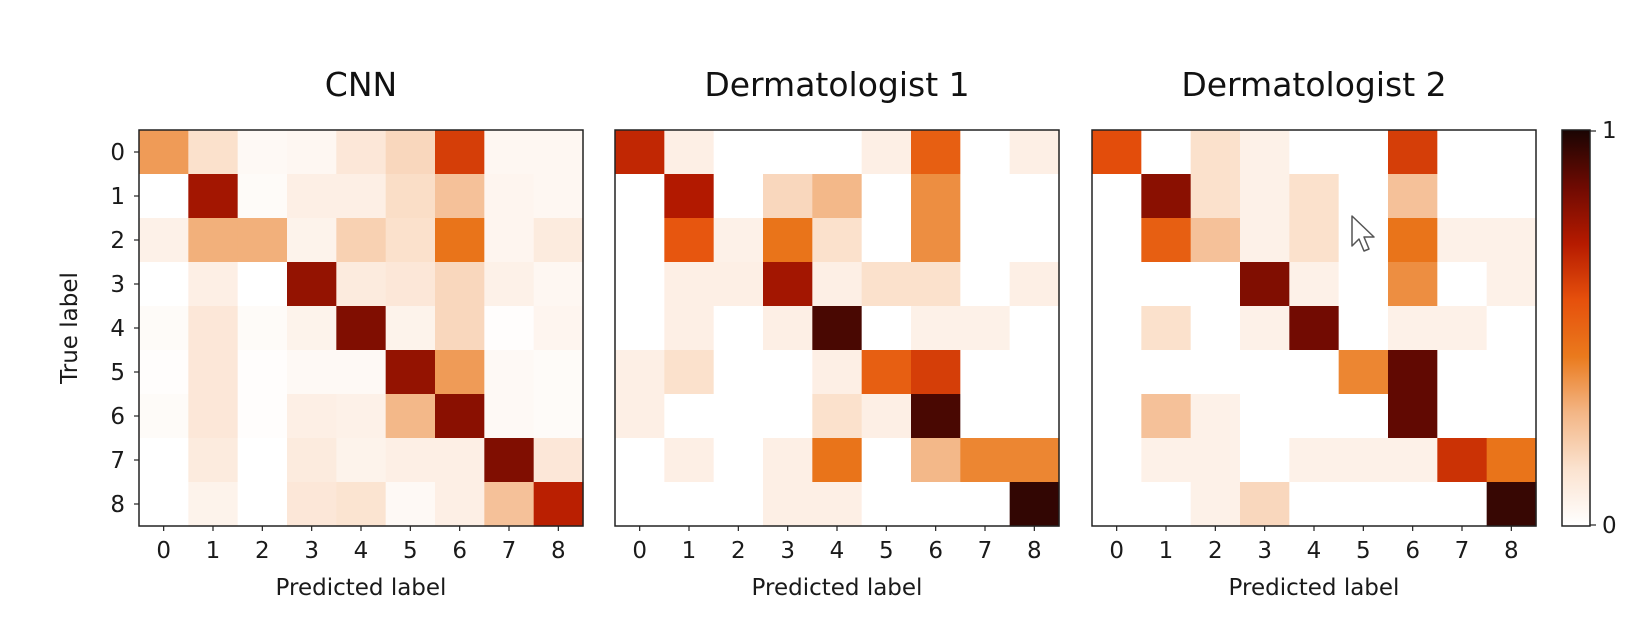 Image resolution: width=1635 pixels, height=623 pixels. I want to click on x-tick-label: 7, so click(509, 551).